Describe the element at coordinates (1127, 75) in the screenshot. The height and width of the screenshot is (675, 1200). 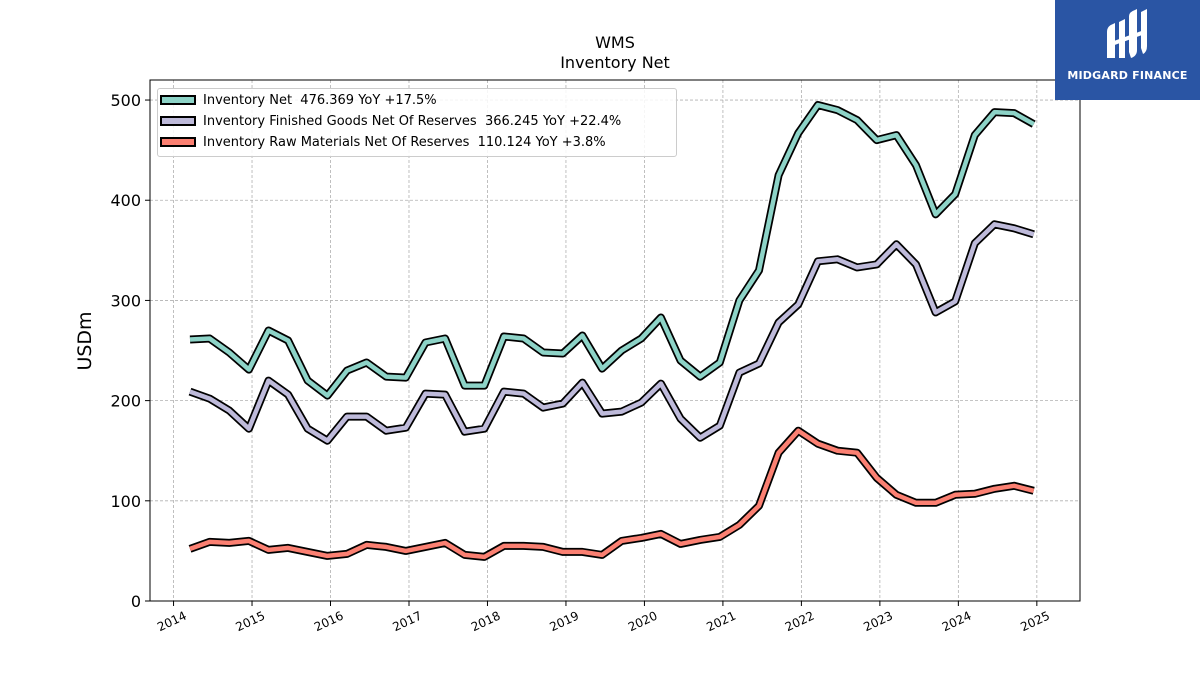
I see `logo-text: MIDGARD FINANCE` at that location.